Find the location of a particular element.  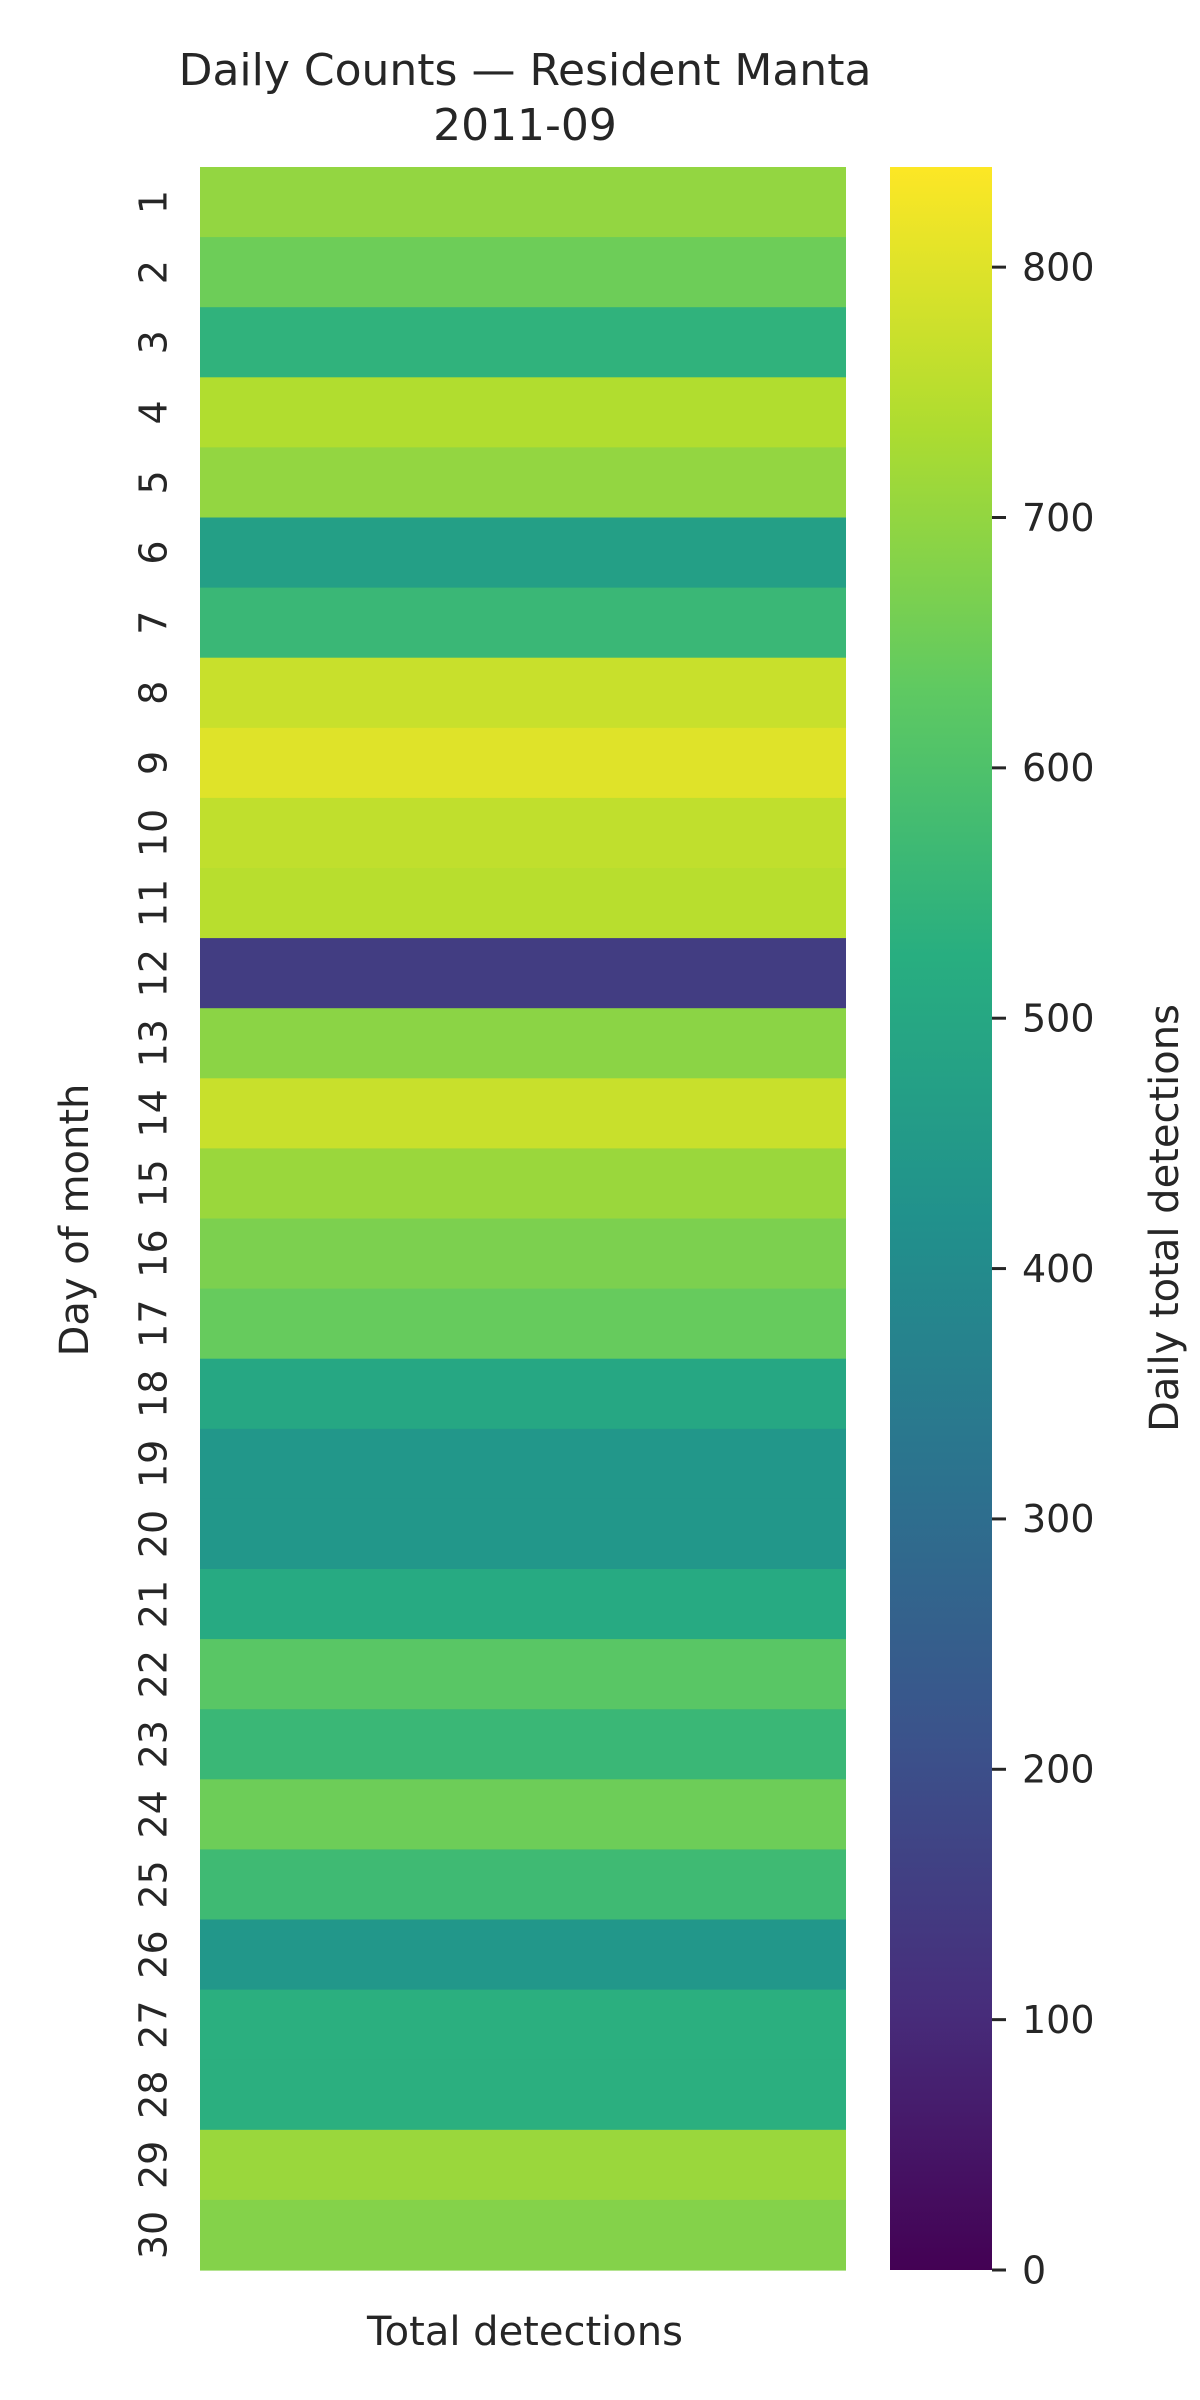

y-tick-label: 25 is located at coordinates (153, 1884).